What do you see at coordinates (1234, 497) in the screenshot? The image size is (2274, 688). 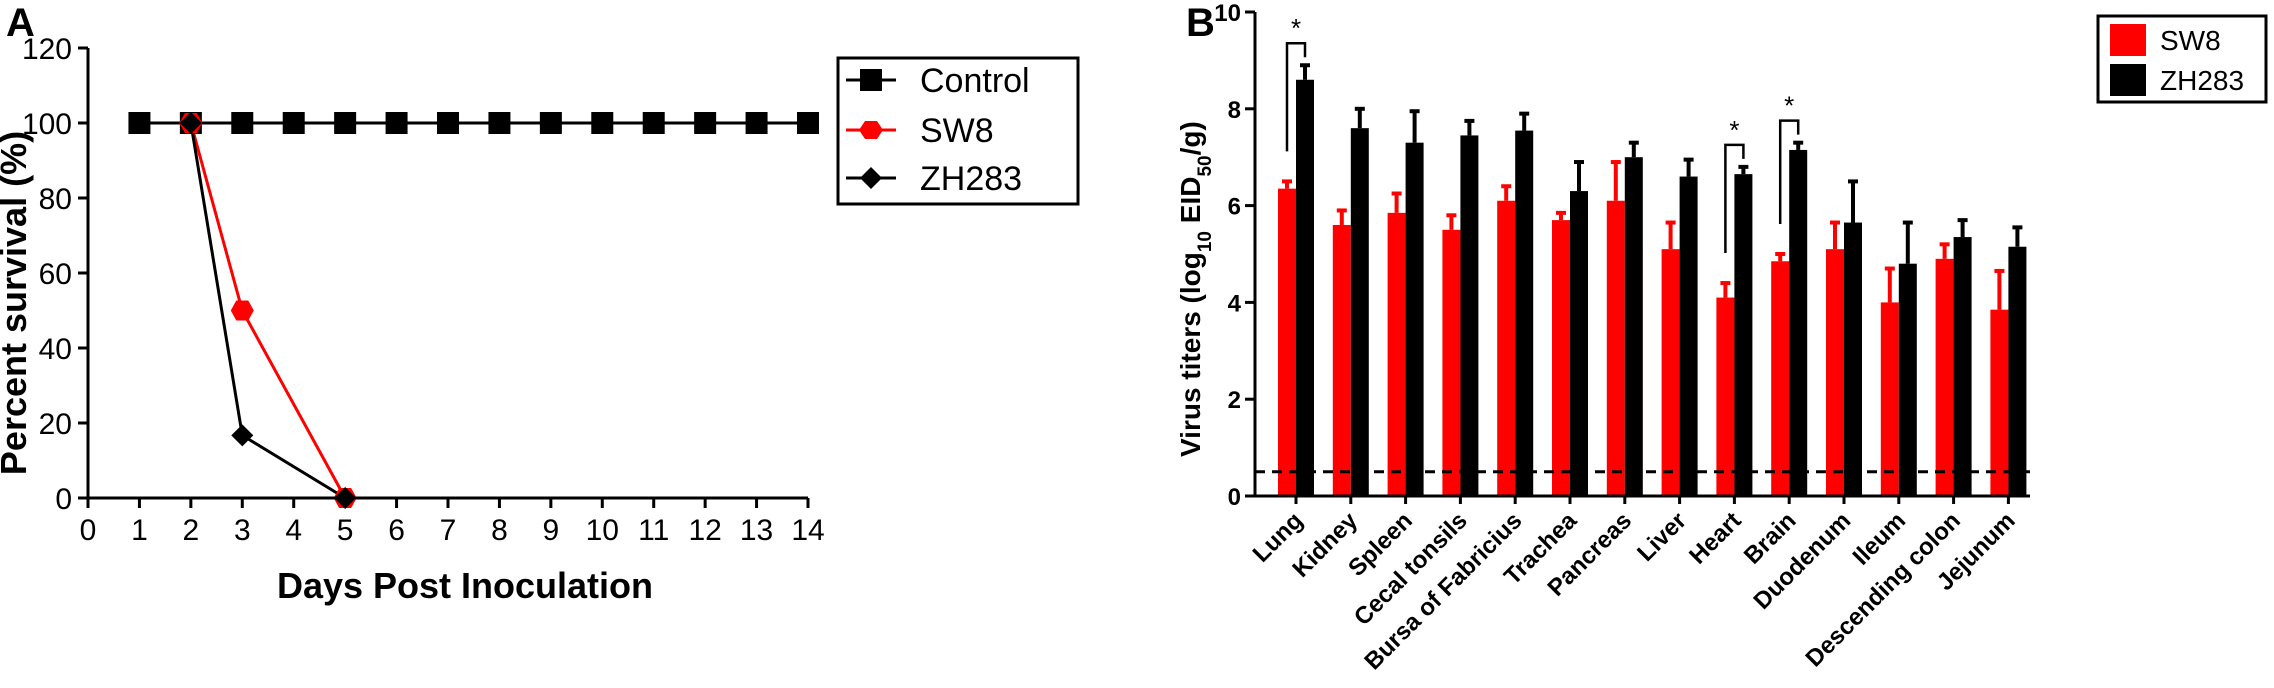 I see `titer-y-tick-label: 0` at bounding box center [1234, 497].